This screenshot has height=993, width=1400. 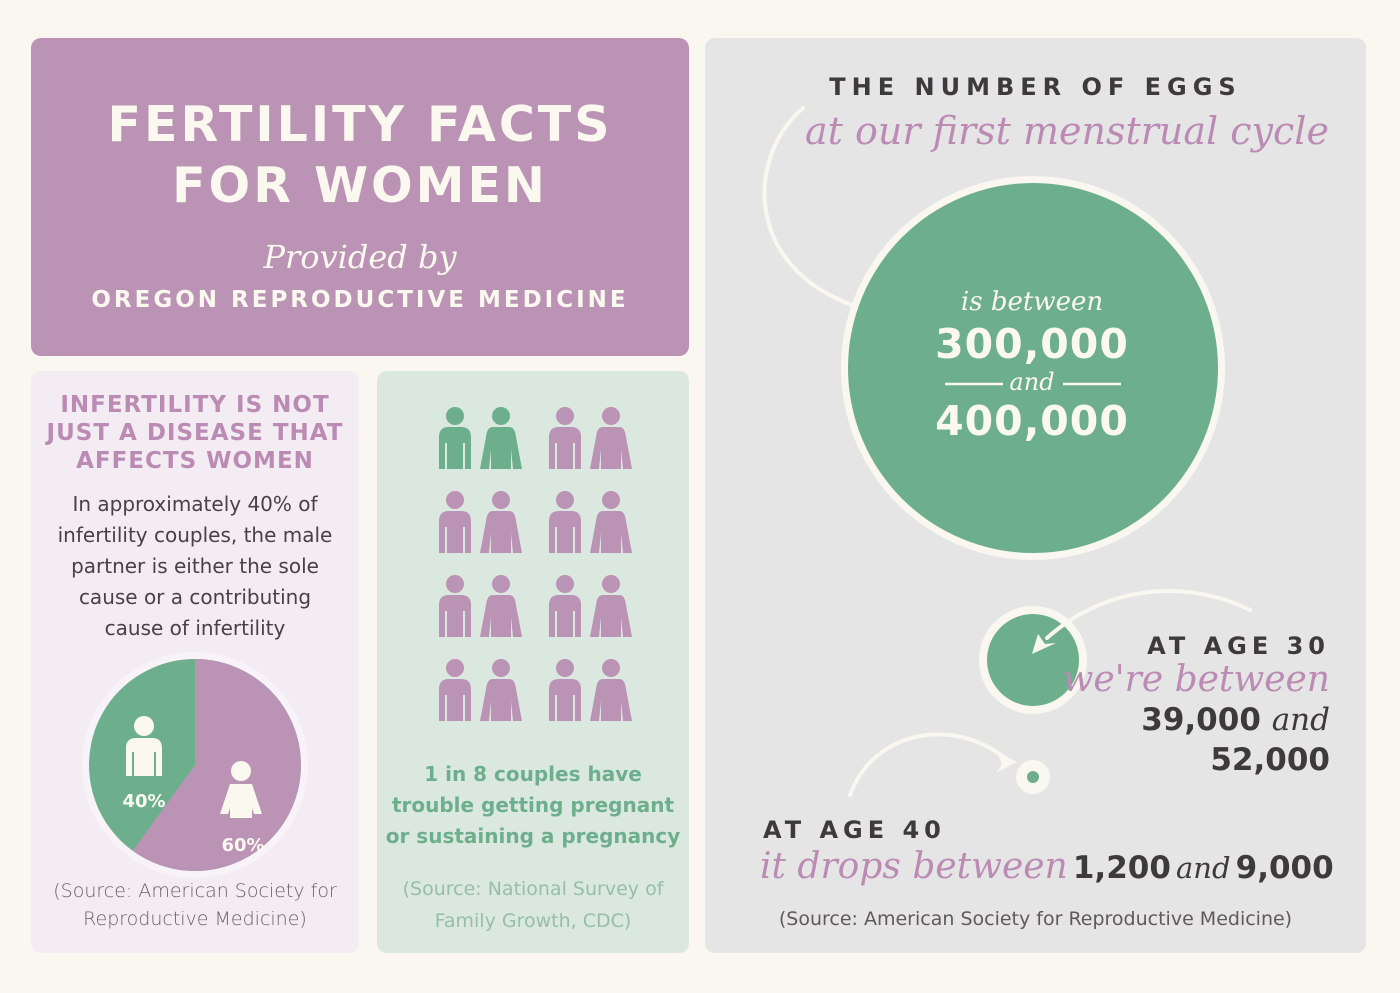 What do you see at coordinates (360, 124) in the screenshot?
I see `page-title-line-1: FERTILITY FACTS` at bounding box center [360, 124].